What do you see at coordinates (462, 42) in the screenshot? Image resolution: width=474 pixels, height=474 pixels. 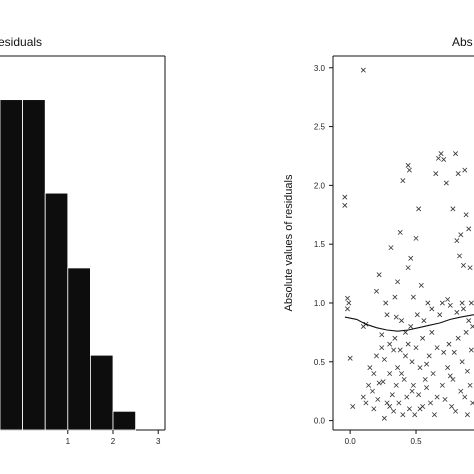 I see `scatter-title: Abs` at bounding box center [462, 42].